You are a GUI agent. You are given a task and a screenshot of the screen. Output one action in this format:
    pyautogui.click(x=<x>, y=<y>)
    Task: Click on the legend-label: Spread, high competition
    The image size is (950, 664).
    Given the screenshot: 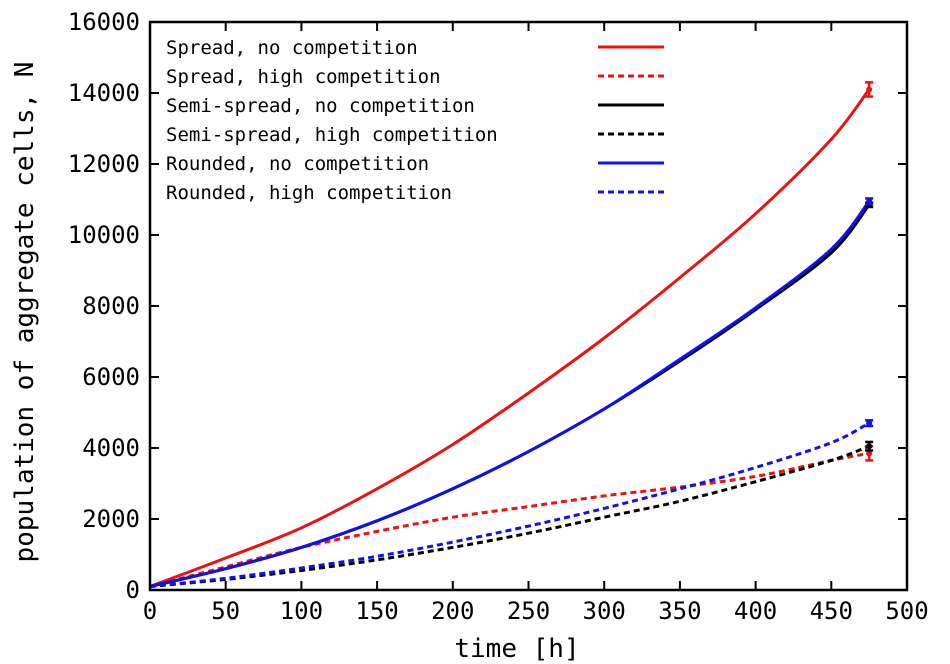 What is the action you would take?
    pyautogui.click(x=303, y=77)
    